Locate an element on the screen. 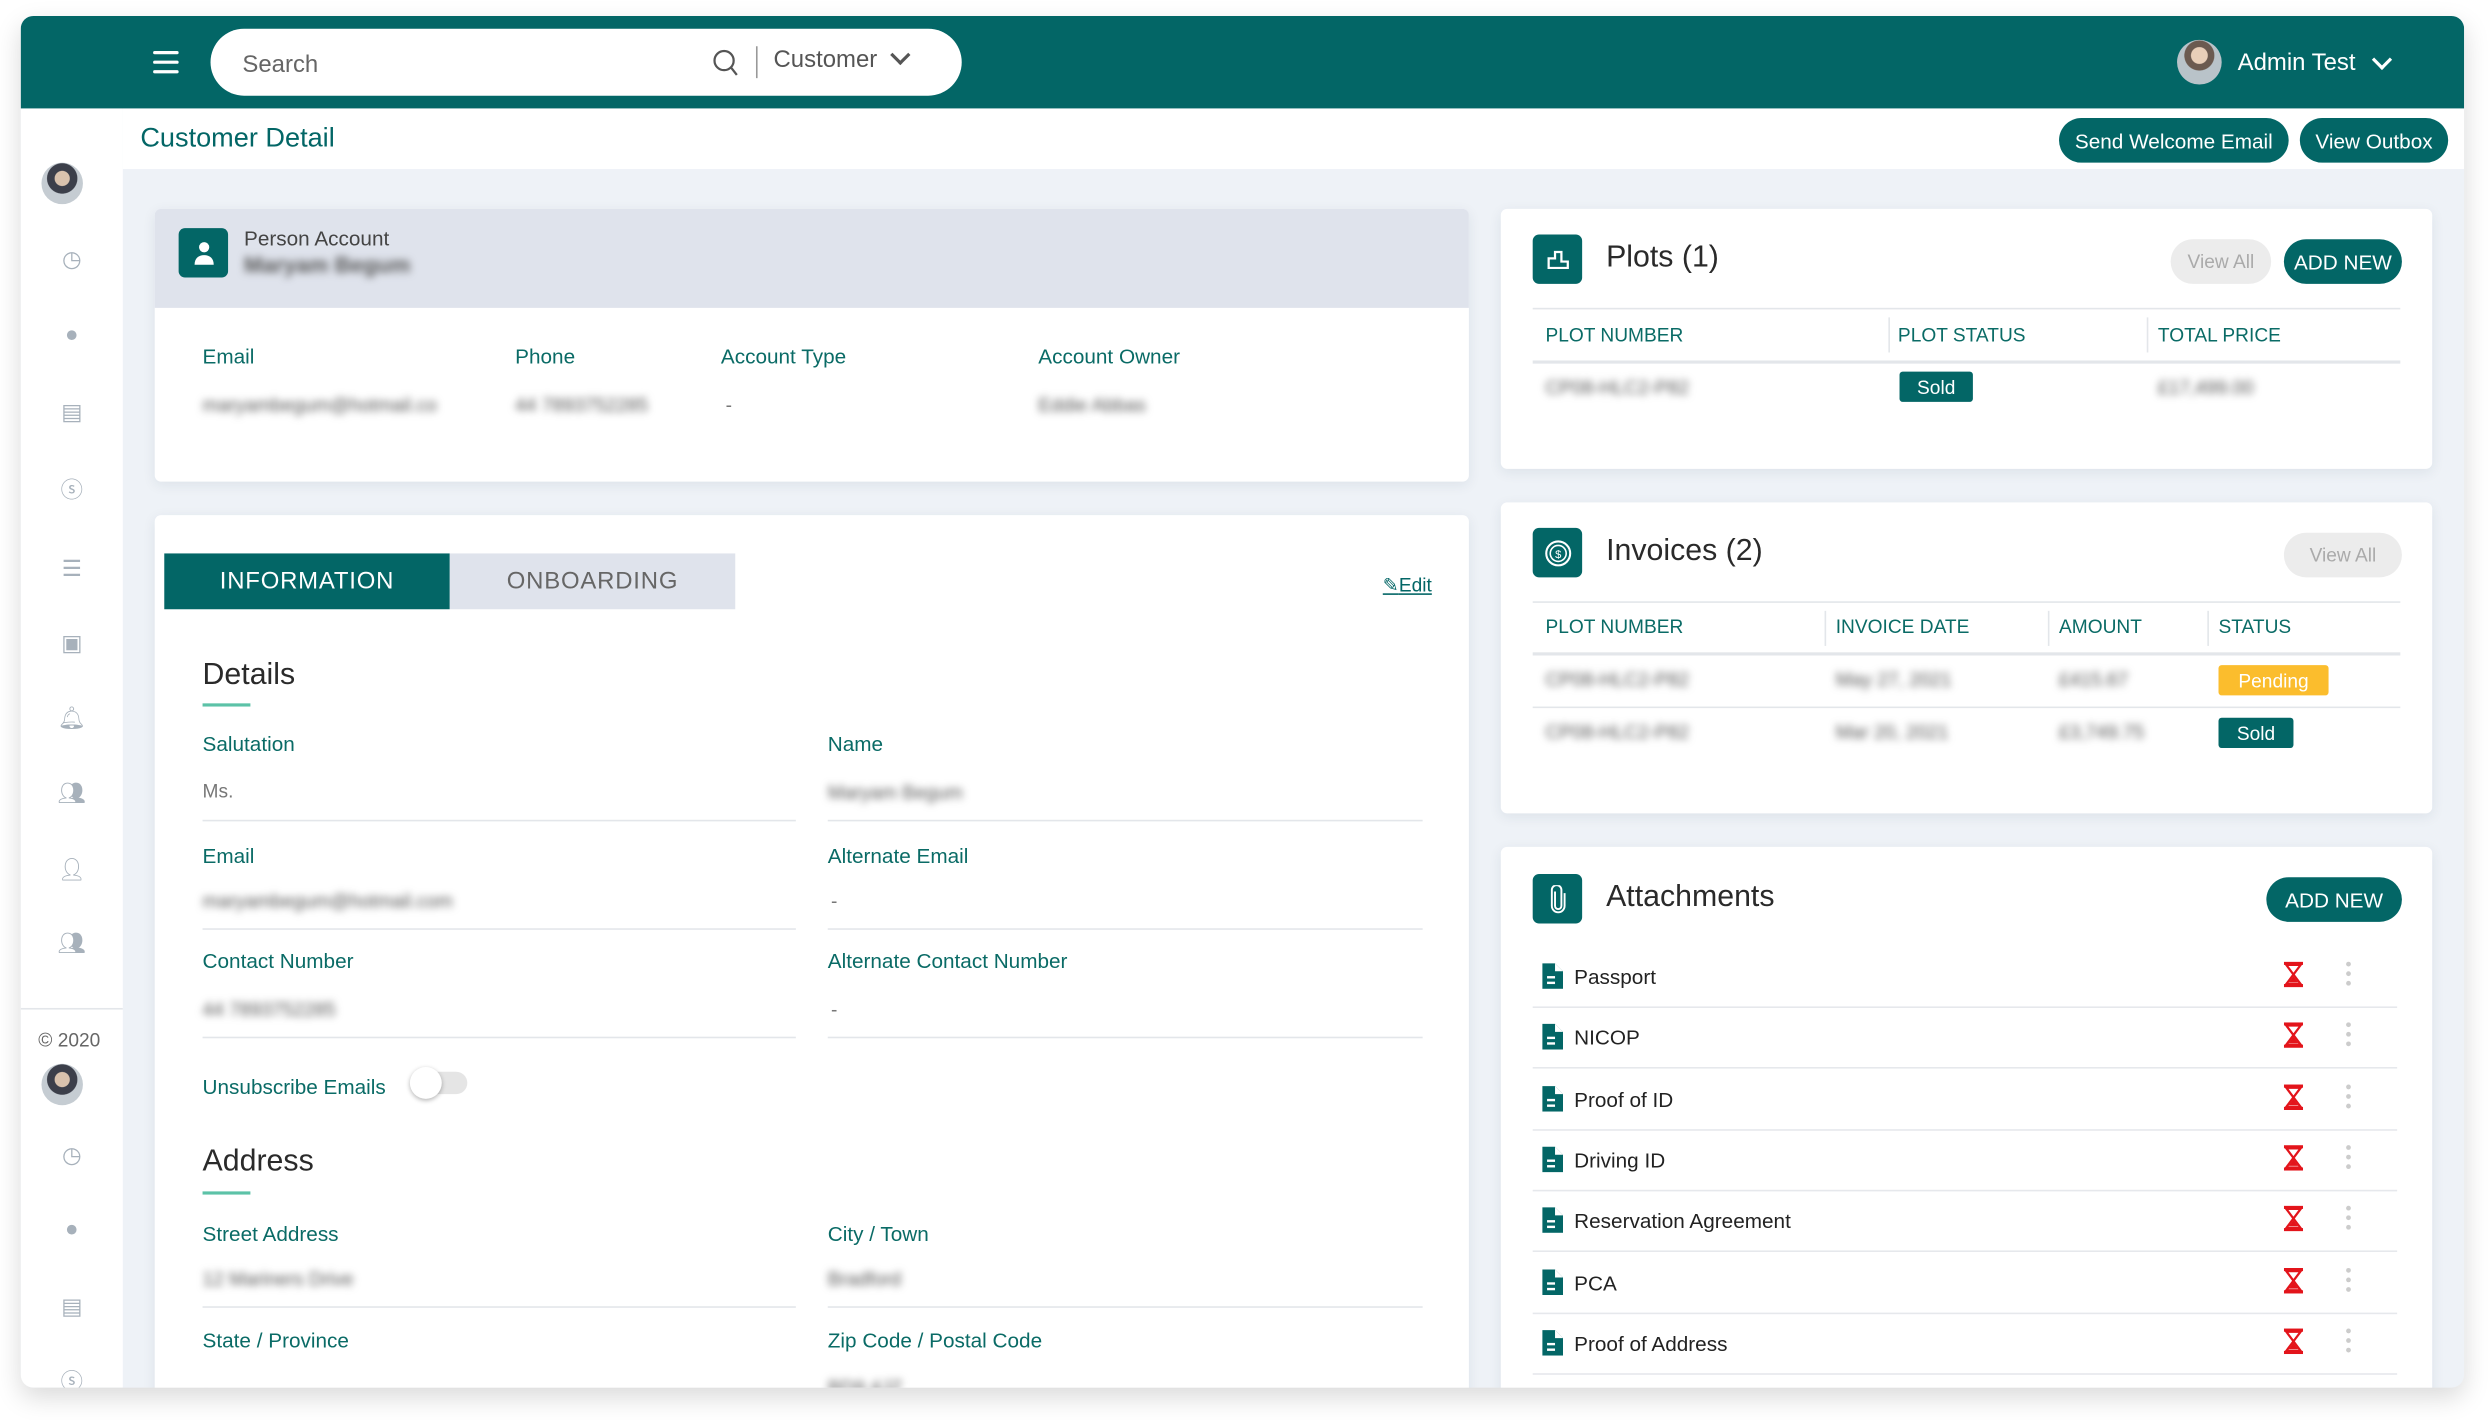 The width and height of the screenshot is (2488, 1420). invoices-title: Invoices (2) is located at coordinates (1684, 551).